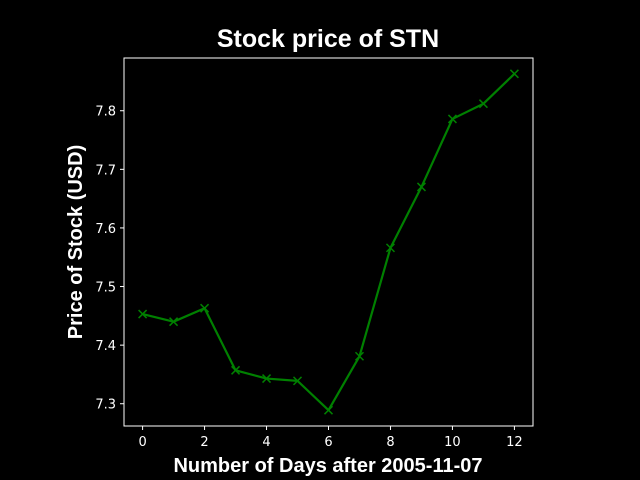  I want to click on x-axis: 0 2 4 6 8 10 12, so click(330, 438).